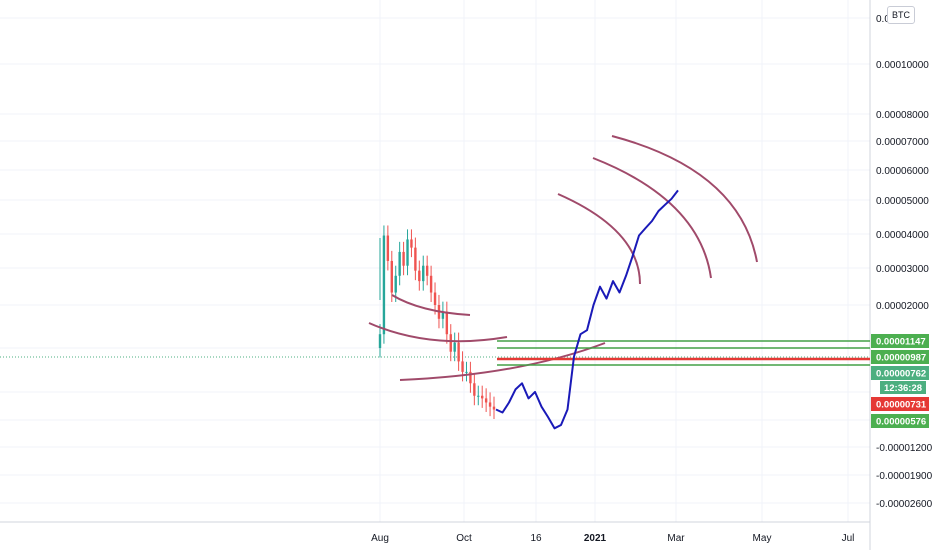 Image resolution: width=932 pixels, height=555 pixels. I want to click on price-level-label: 0.00000762, so click(901, 374).